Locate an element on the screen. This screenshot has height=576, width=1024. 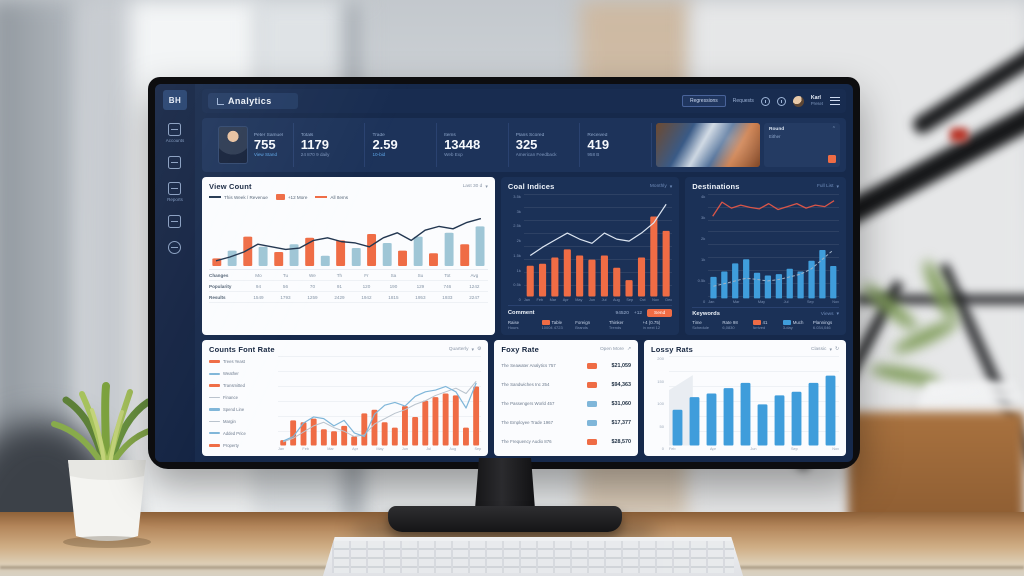
clock-icon is located at coordinates (765, 101).